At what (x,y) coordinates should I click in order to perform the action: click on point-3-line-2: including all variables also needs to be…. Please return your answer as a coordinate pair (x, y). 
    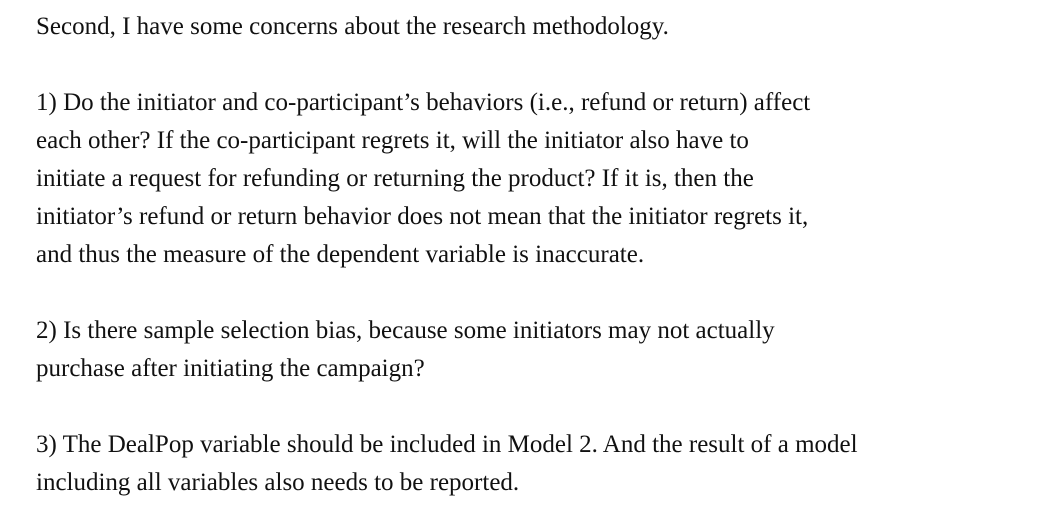
    Looking at the image, I should click on (278, 482).